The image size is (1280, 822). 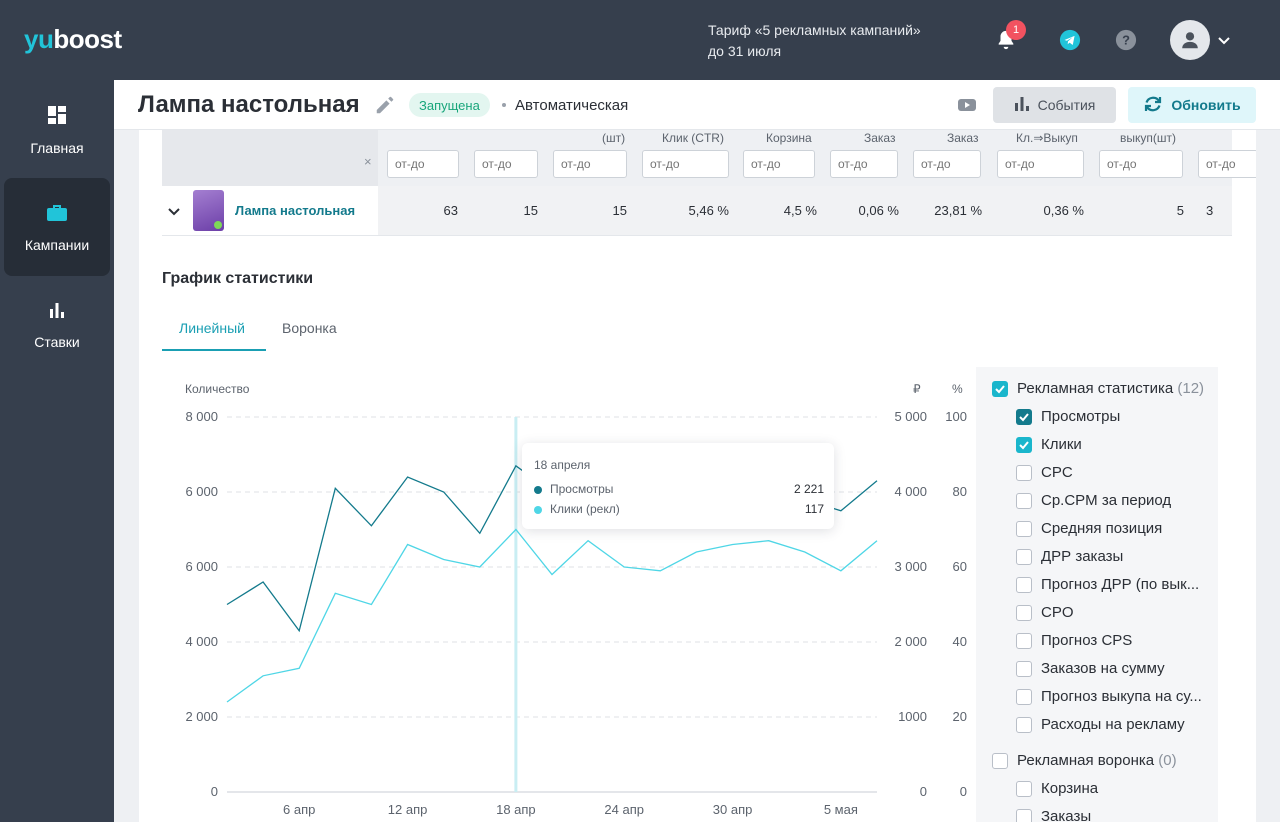 What do you see at coordinates (295, 210) in the screenshot?
I see `product-link: Лампа настольная` at bounding box center [295, 210].